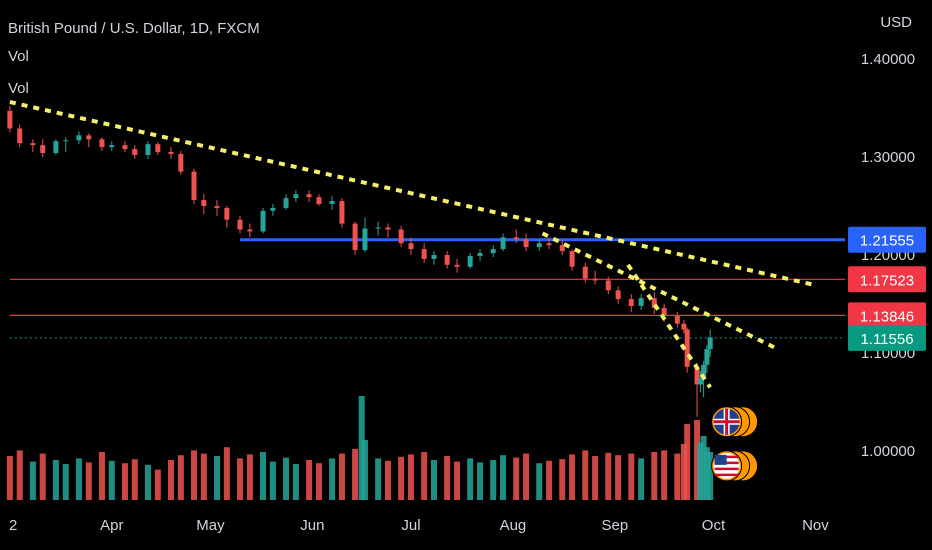 The height and width of the screenshot is (550, 932). I want to click on price-badge-label: 1.13846, so click(887, 316).